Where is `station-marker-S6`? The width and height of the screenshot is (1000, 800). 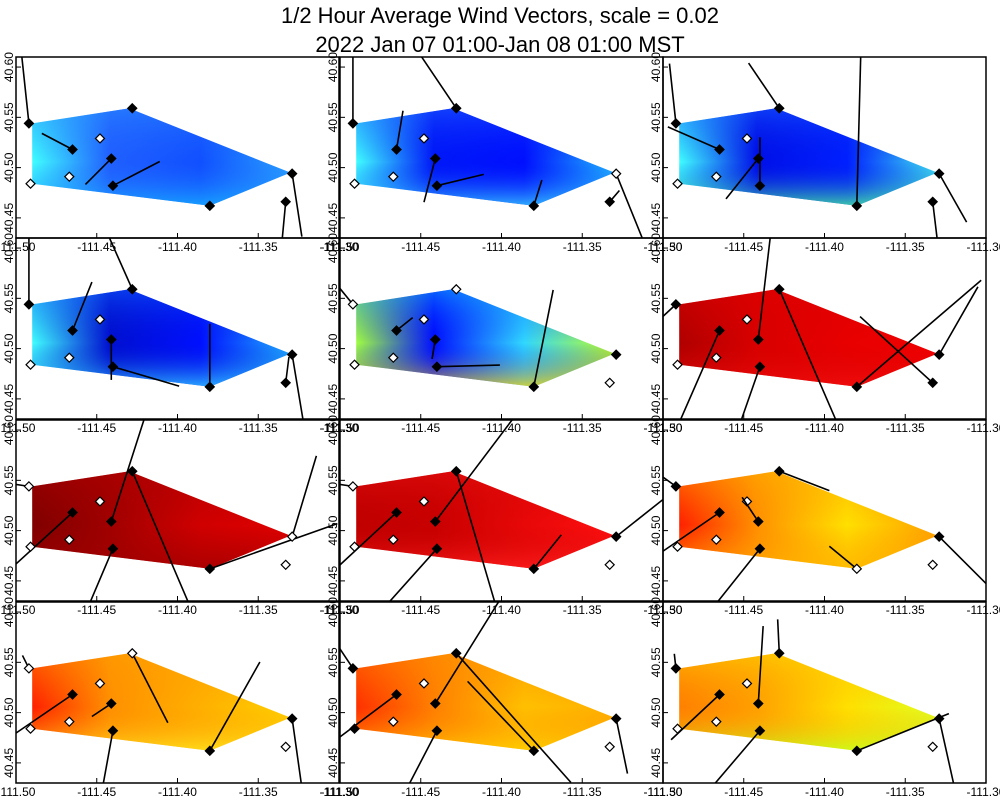 station-marker-S6 is located at coordinates (435, 521).